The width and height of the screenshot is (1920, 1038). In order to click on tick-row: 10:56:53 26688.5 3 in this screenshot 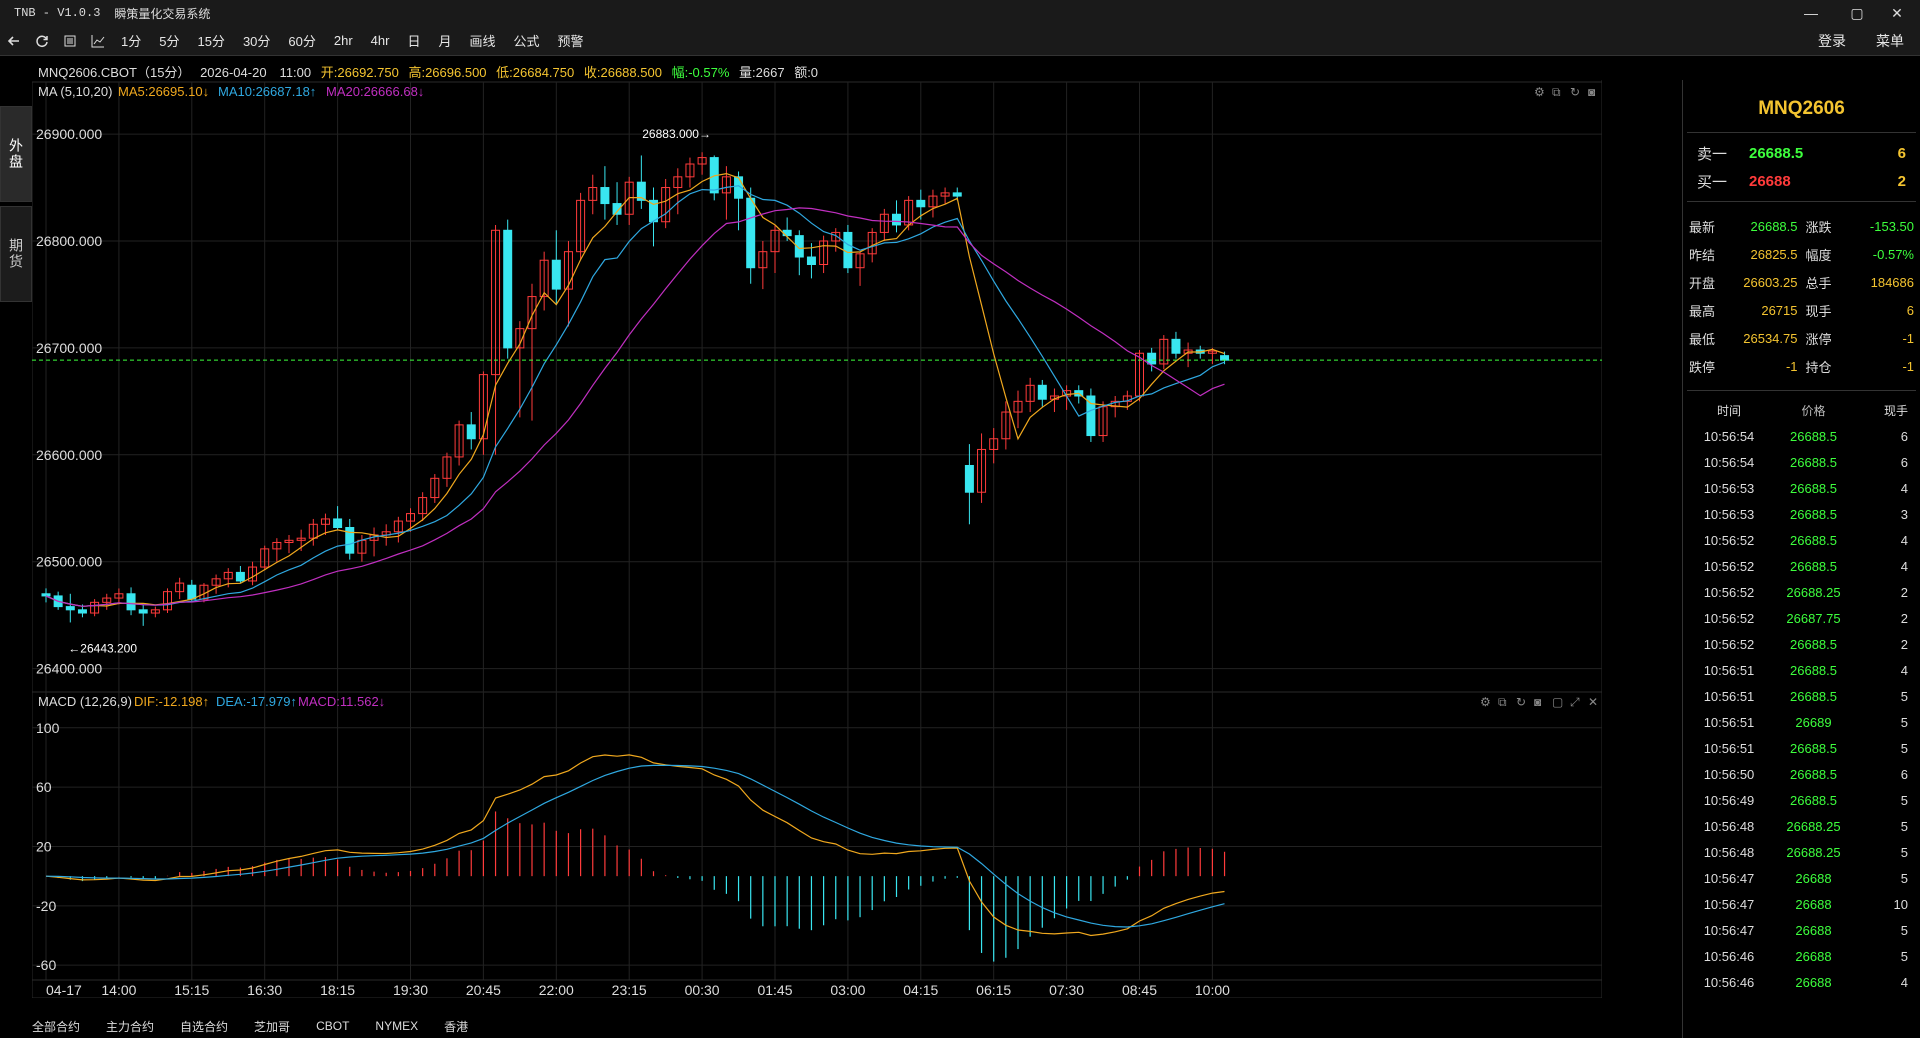, I will do `click(1801, 514)`.